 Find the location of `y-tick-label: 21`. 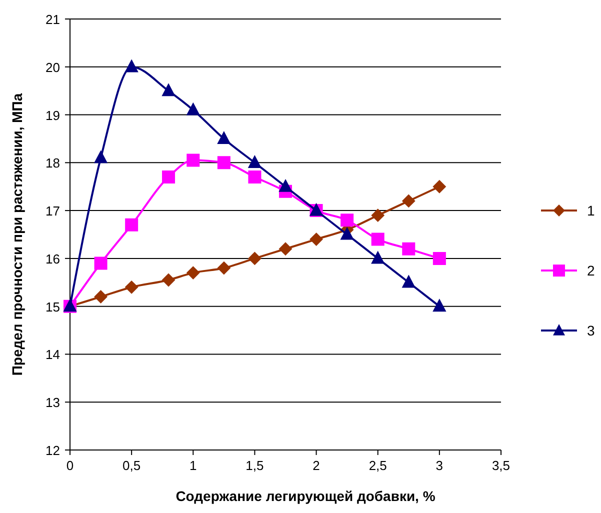

y-tick-label: 21 is located at coordinates (53, 19).